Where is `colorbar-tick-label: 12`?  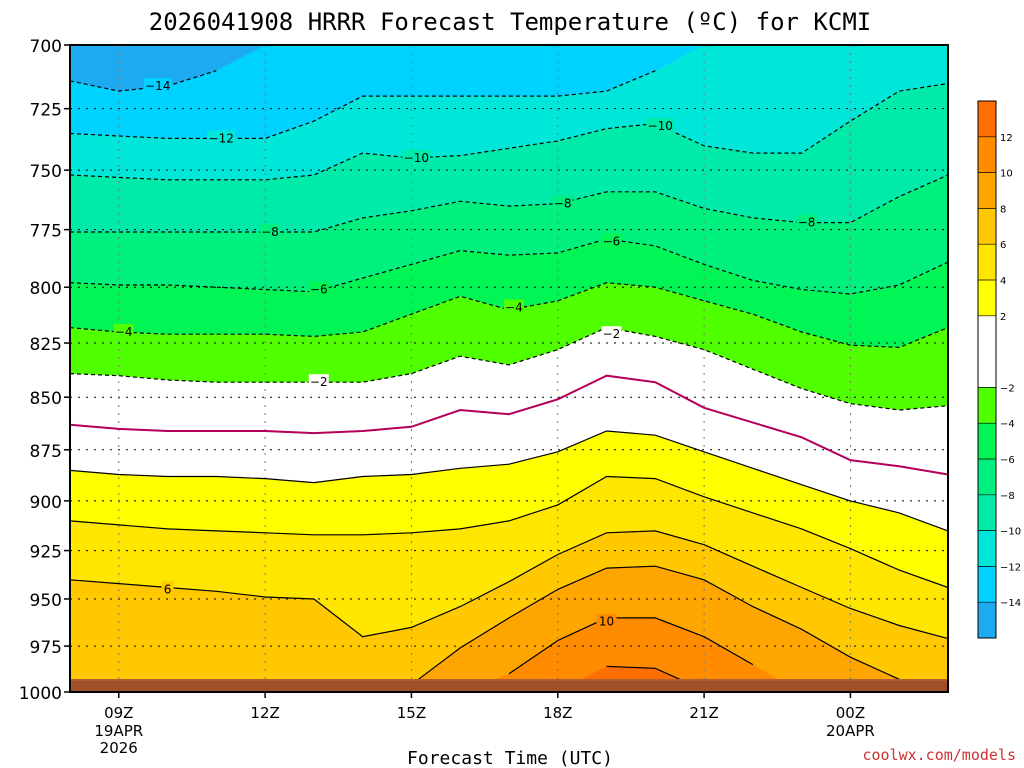
colorbar-tick-label: 12 is located at coordinates (1006, 138).